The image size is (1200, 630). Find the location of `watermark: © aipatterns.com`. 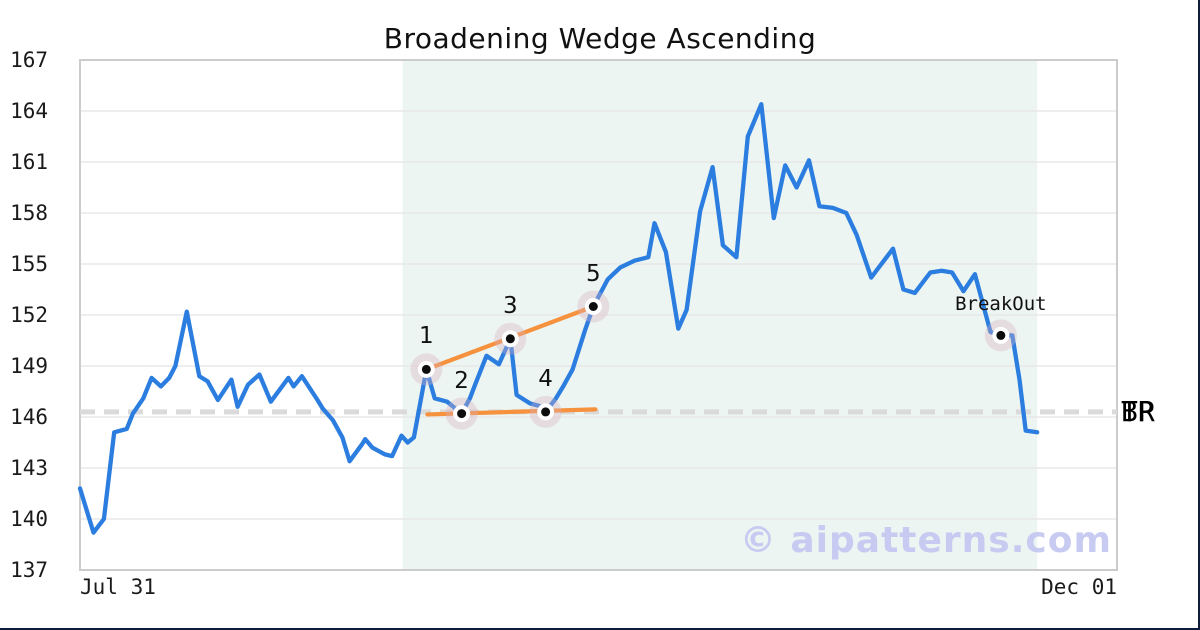

watermark: © aipatterns.com is located at coordinates (925, 540).